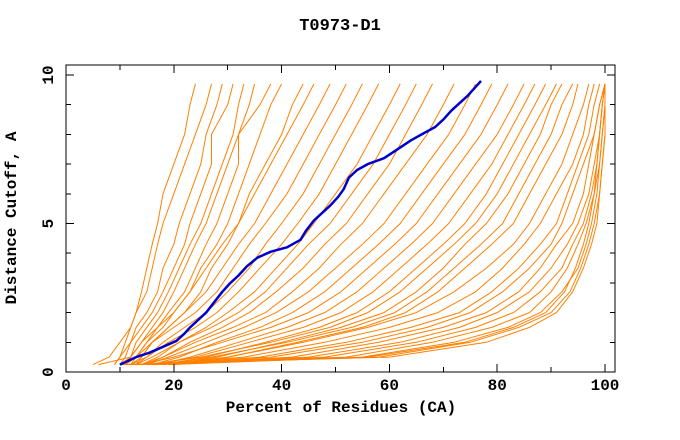  Describe the element at coordinates (49, 224) in the screenshot. I see `svg-text: 5` at that location.